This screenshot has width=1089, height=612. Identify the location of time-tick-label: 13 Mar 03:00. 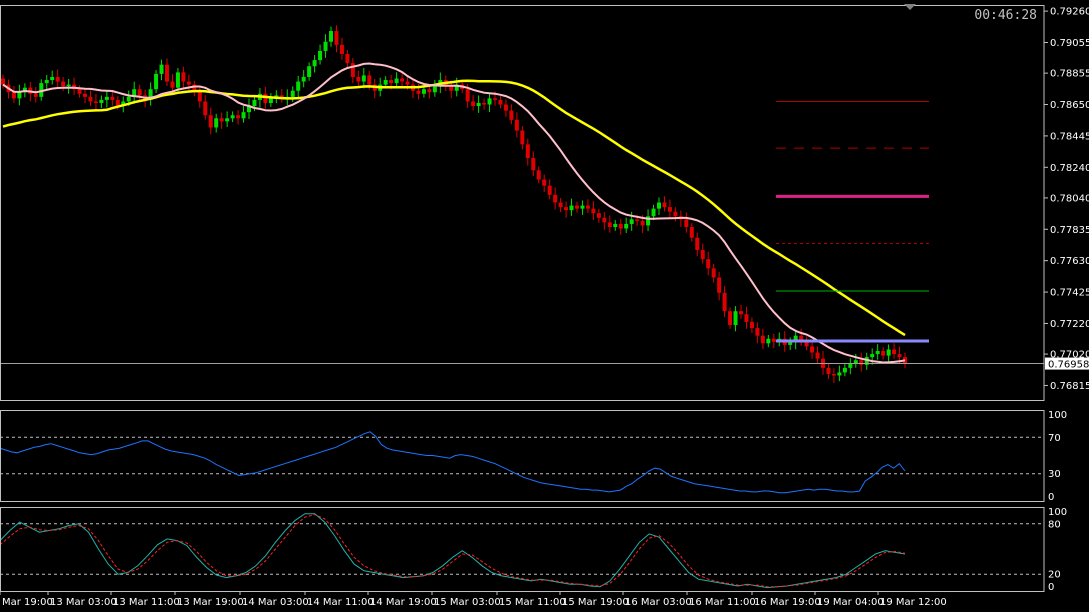
(83, 602).